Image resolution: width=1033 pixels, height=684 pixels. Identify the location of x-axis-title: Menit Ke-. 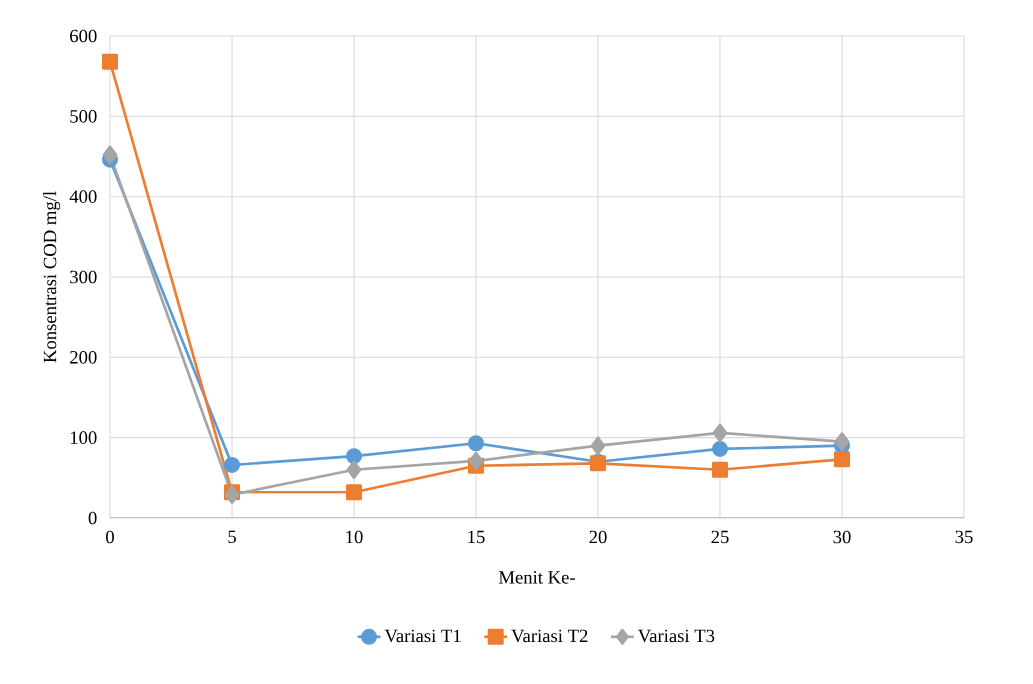
(536, 577).